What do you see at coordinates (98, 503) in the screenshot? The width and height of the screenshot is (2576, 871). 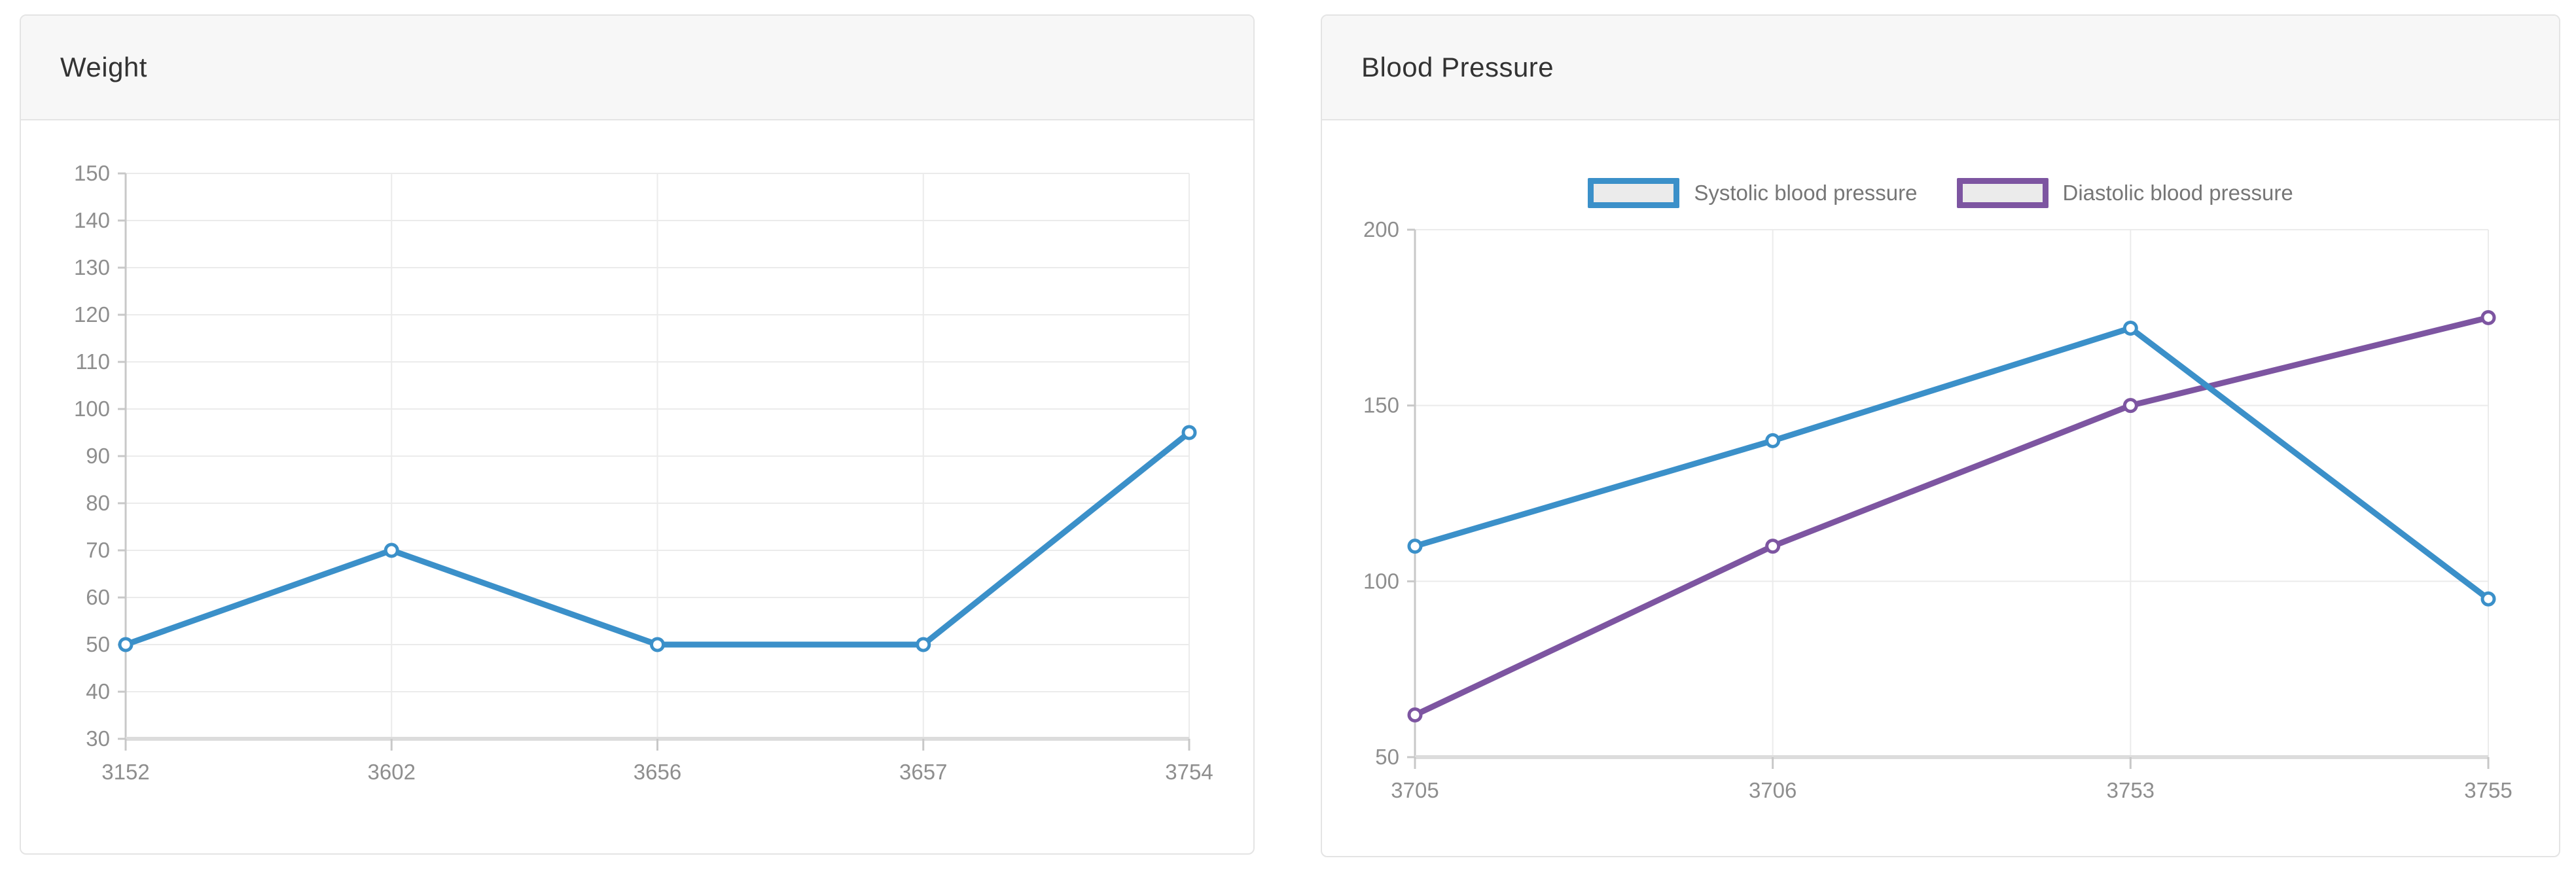 I see `y-axis-tick-label: 80` at bounding box center [98, 503].